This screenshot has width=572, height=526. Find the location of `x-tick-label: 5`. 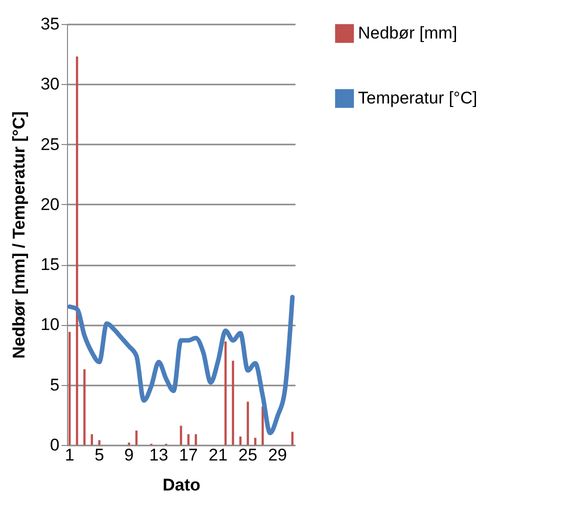

x-tick-label: 5 is located at coordinates (99, 455).